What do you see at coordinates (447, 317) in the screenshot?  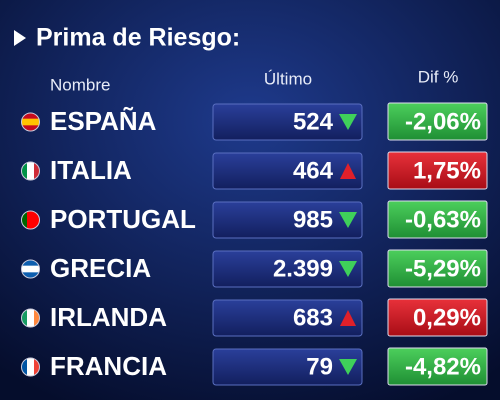 I see `dif: 0,29%` at bounding box center [447, 317].